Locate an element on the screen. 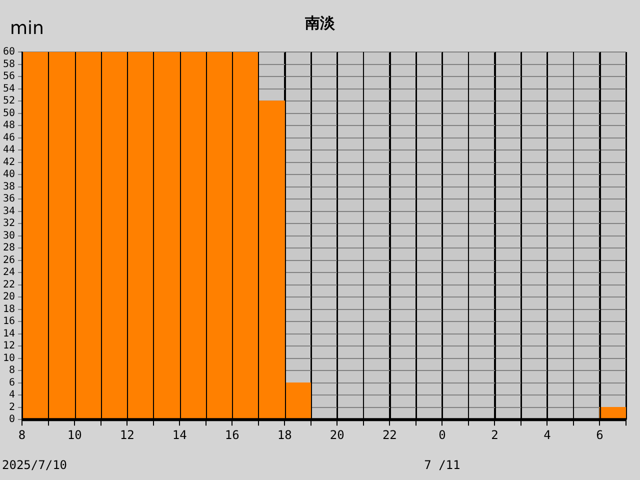  y-tick-label: 10 is located at coordinates (9, 358).